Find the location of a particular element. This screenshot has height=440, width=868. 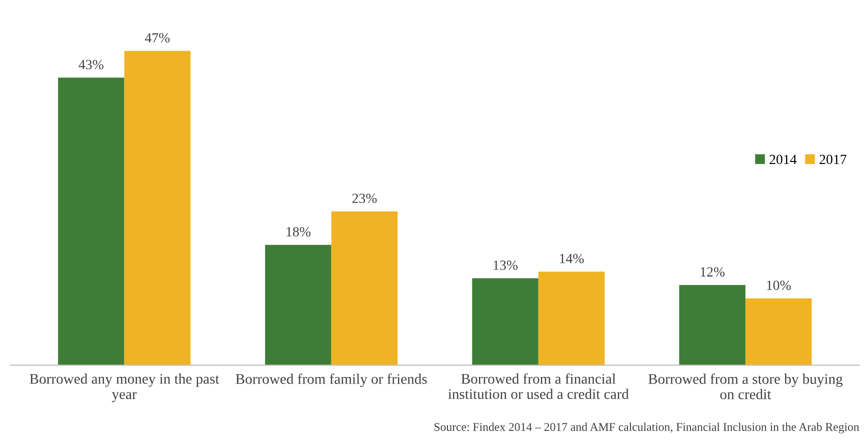

x-tick-label: Borrowed from a financial institution or used a credit card is located at coordinates (538, 386).